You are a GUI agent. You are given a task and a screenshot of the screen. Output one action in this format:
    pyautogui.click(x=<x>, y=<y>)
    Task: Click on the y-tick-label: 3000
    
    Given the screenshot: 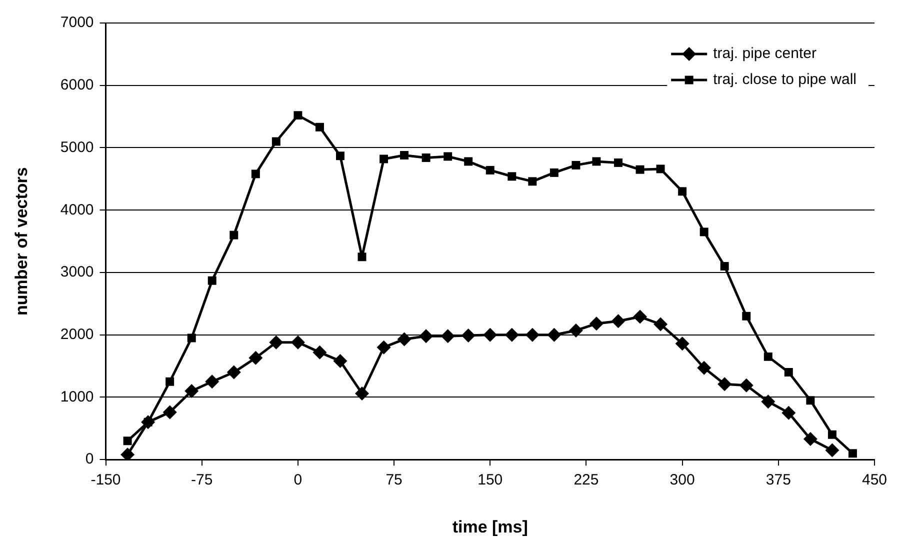 What is the action you would take?
    pyautogui.click(x=77, y=272)
    